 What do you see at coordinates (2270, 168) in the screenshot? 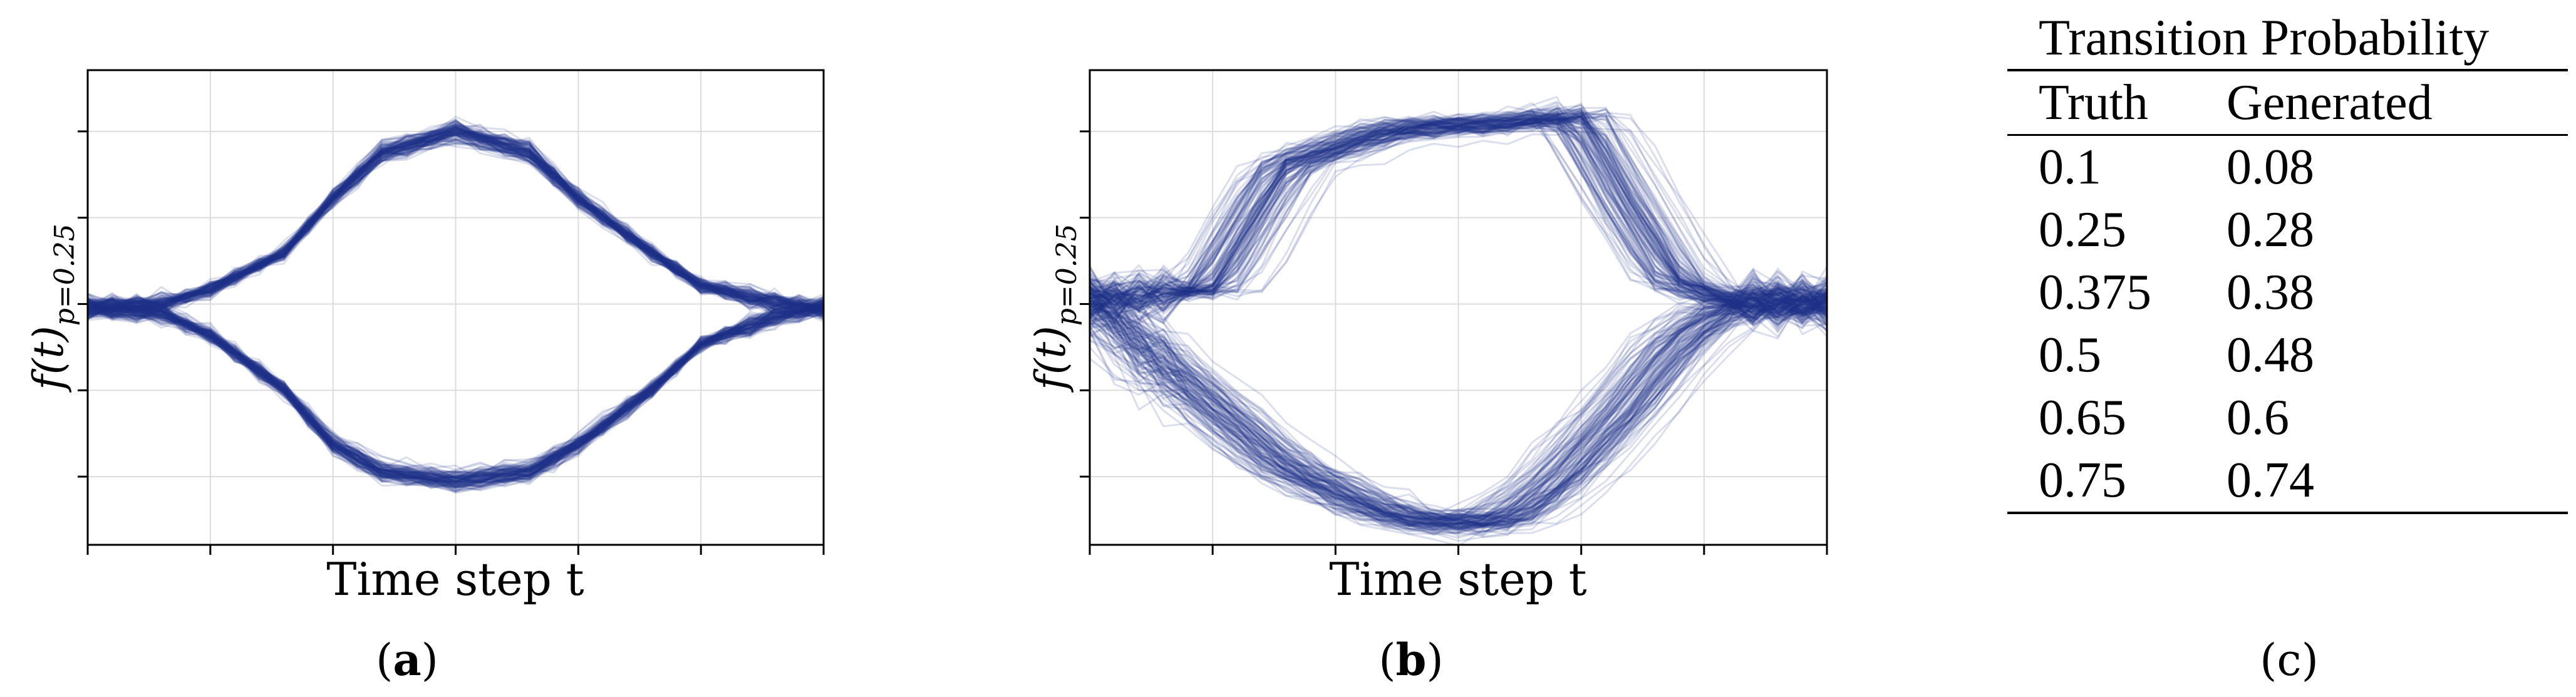
I see `cell-generated: 0.08` at bounding box center [2270, 168].